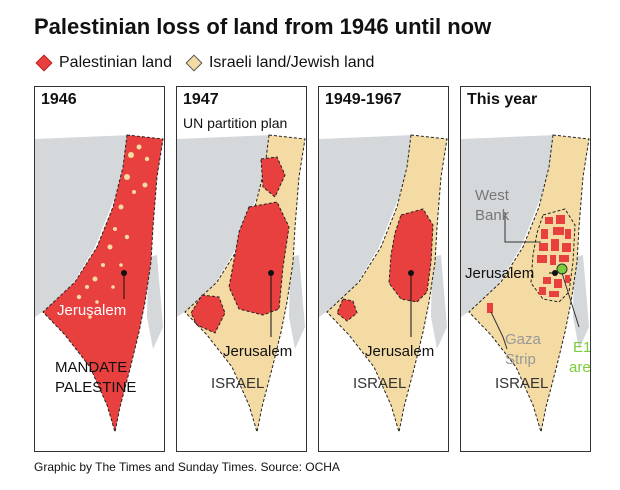 This screenshot has height=490, width=620. What do you see at coordinates (562, 269) in the screenshot?
I see `e1-marker` at bounding box center [562, 269].